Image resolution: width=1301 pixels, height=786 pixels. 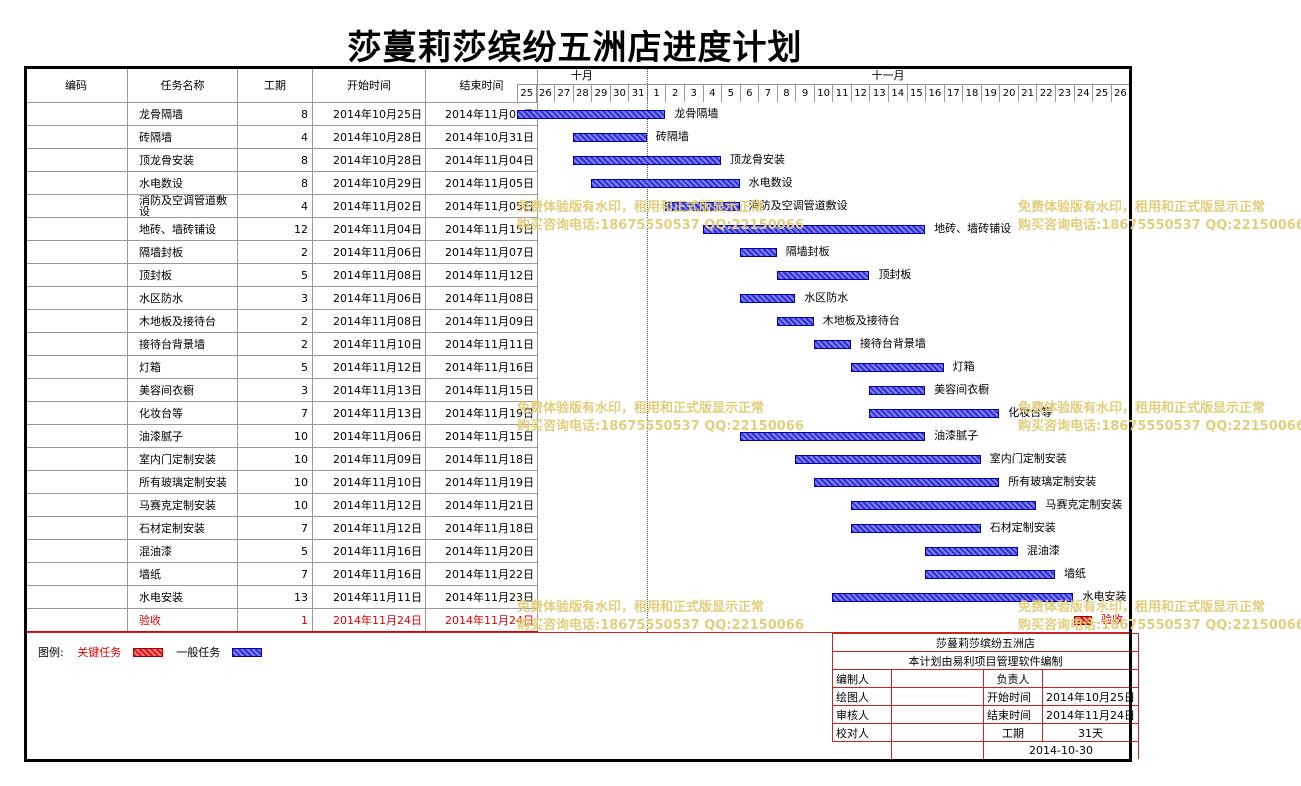 What do you see at coordinates (1013, 714) in the screenshot?
I see `info-end-label: 结束时间` at bounding box center [1013, 714].